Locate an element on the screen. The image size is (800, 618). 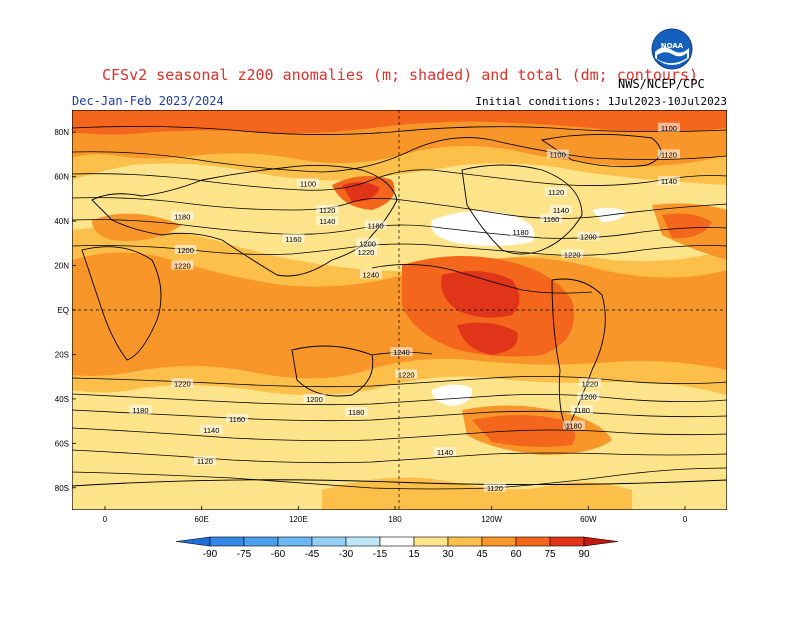
svg-text: NOAA is located at coordinates (672, 46).